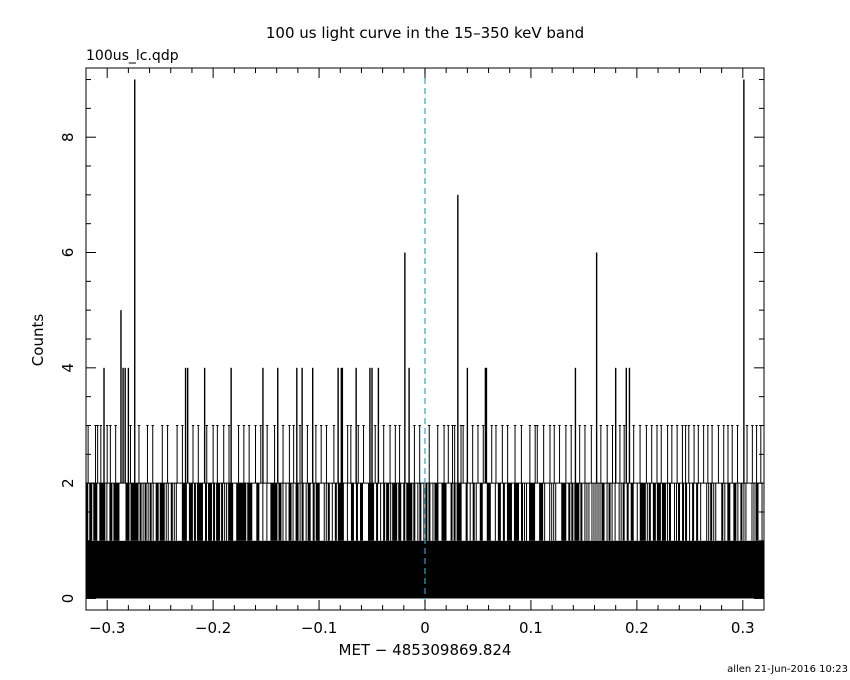 The image size is (850, 680). Describe the element at coordinates (213, 628) in the screenshot. I see `x-tick-label: −0.2` at that location.